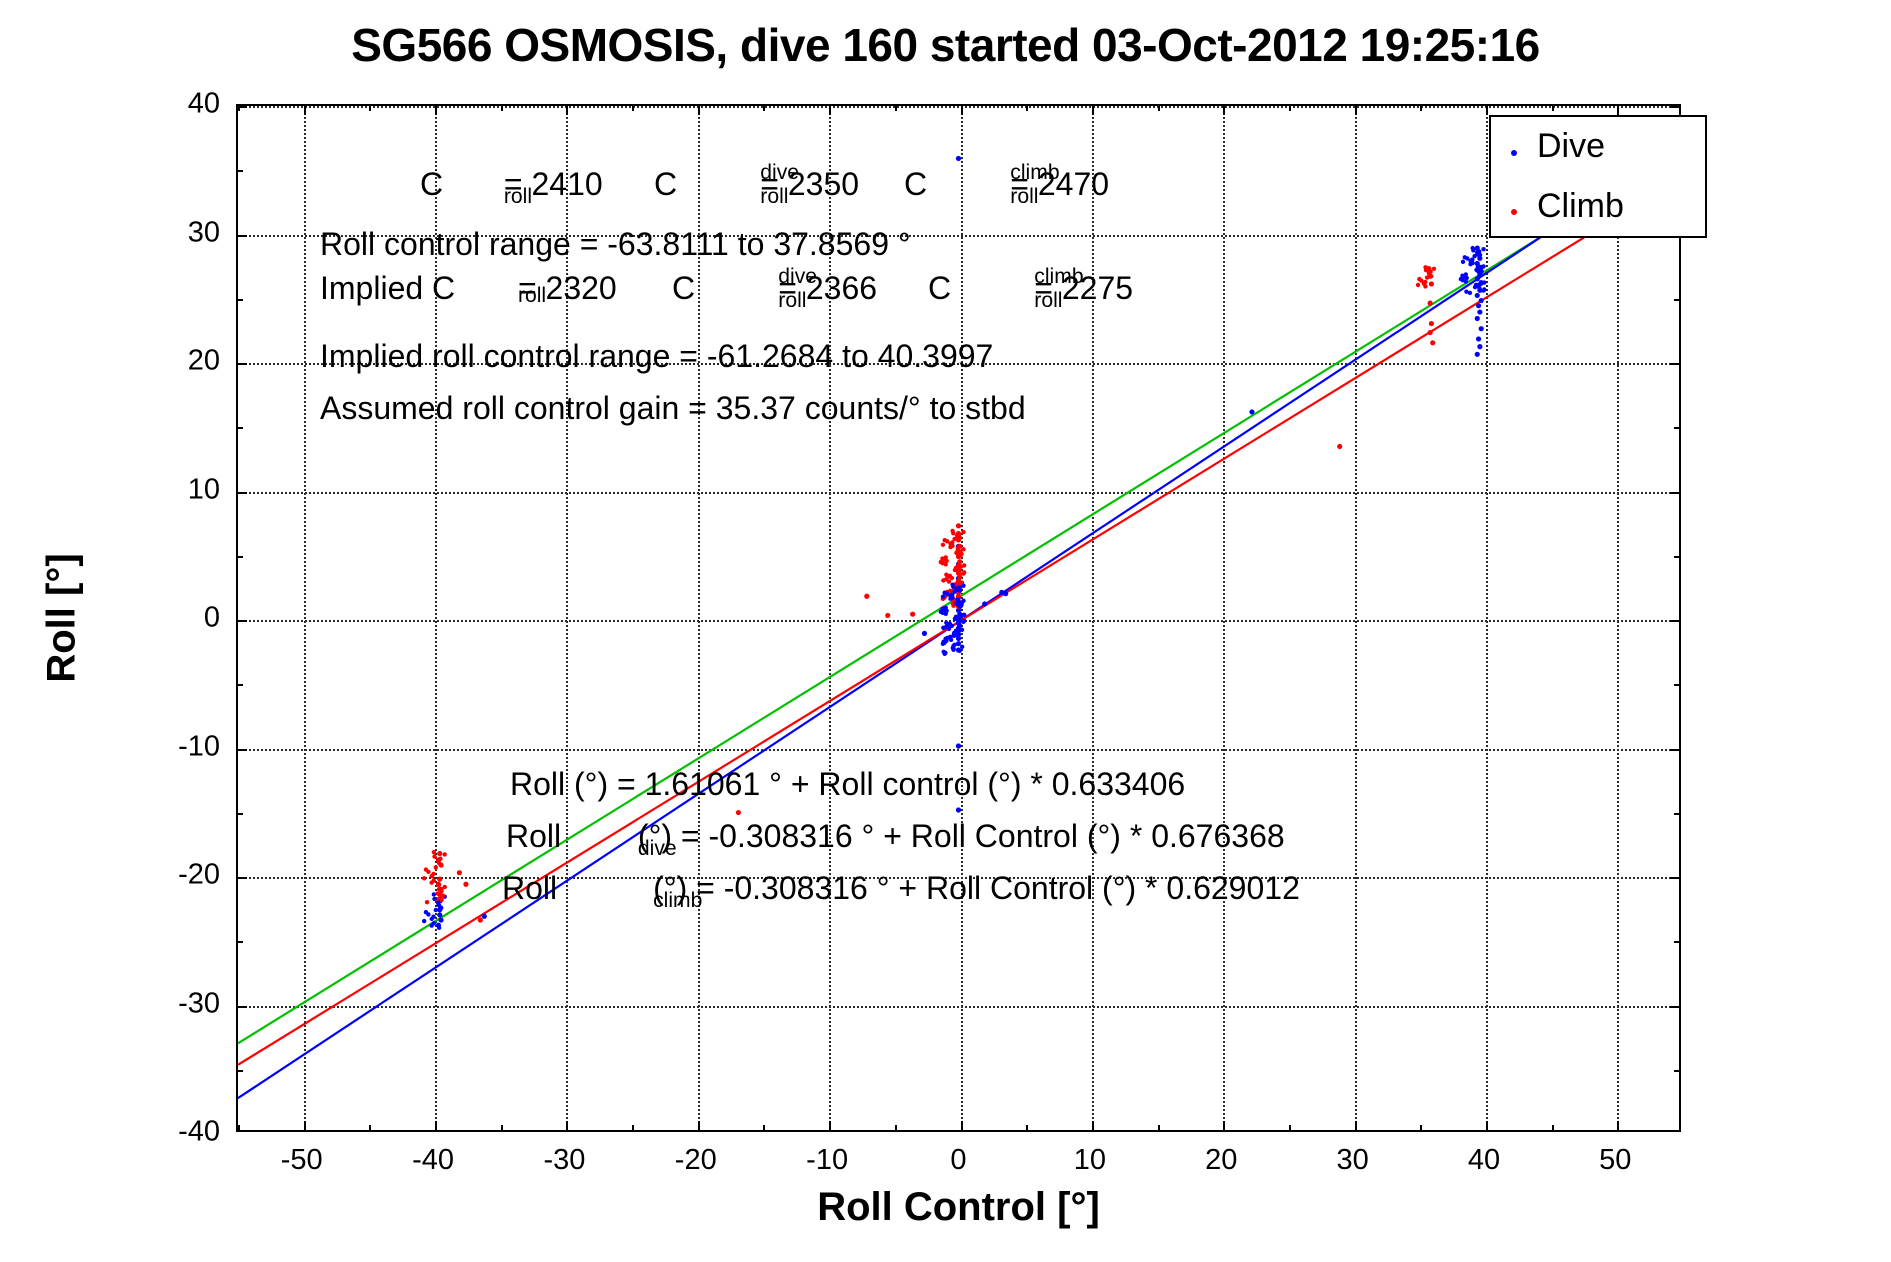  I want to click on legend: Dive Climb, so click(1598, 176).